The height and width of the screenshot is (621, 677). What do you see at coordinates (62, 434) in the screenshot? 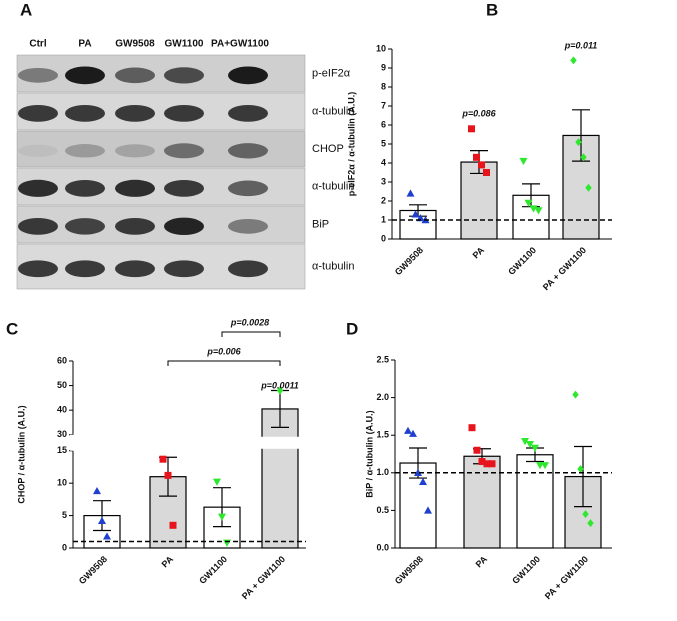
I see `y-tick-label: 30` at bounding box center [62, 434].